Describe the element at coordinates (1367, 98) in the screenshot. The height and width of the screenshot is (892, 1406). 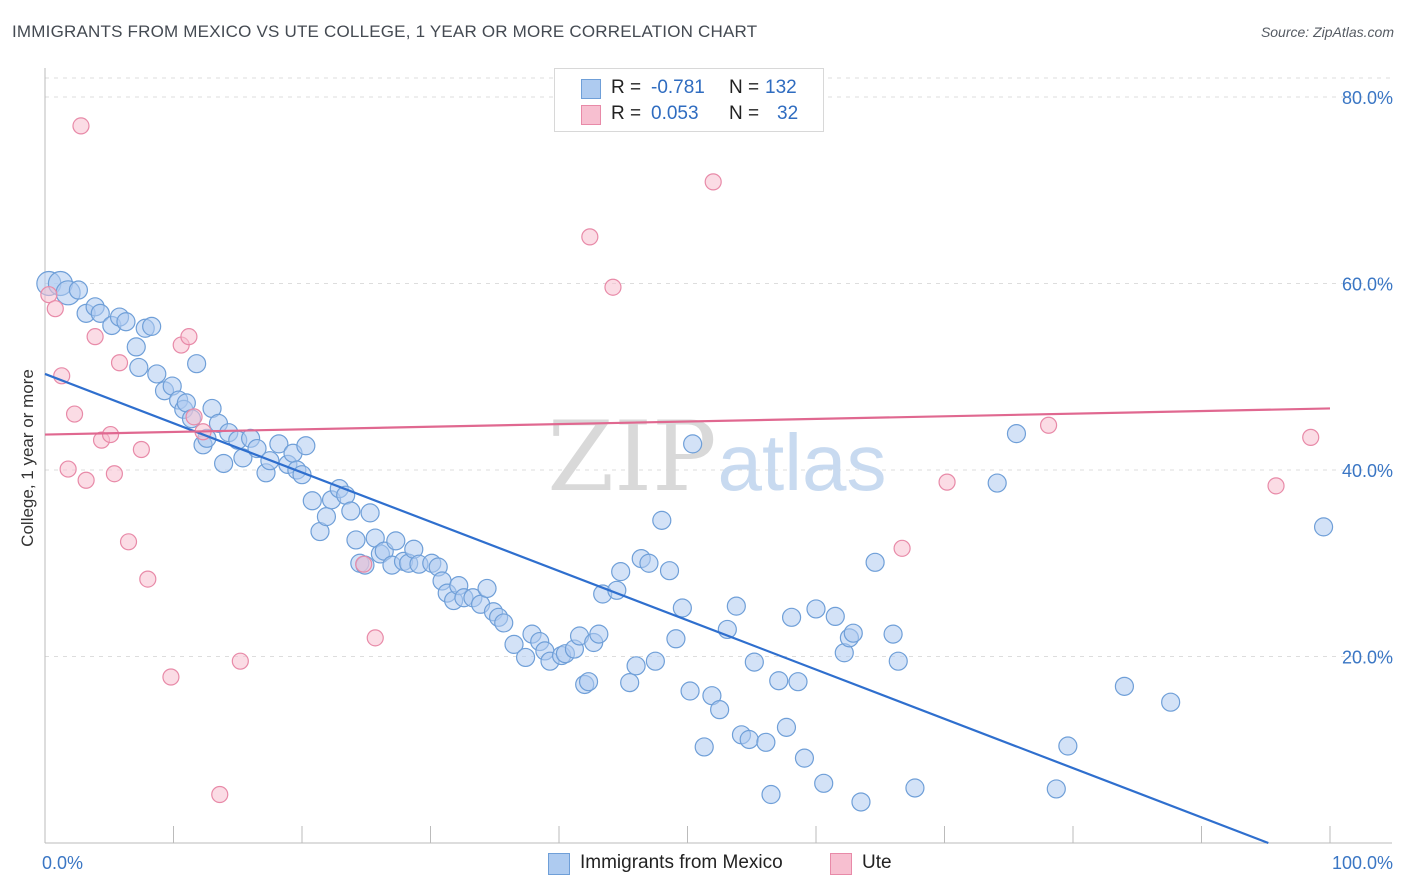
I see `y-tick-label: 80.0%` at that location.